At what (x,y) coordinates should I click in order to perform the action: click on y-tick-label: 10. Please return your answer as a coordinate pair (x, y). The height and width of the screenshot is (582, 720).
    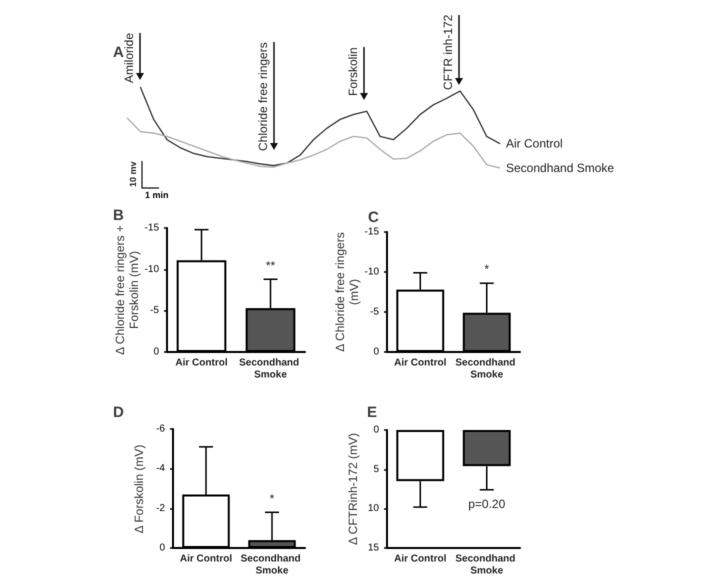
    Looking at the image, I should click on (374, 508).